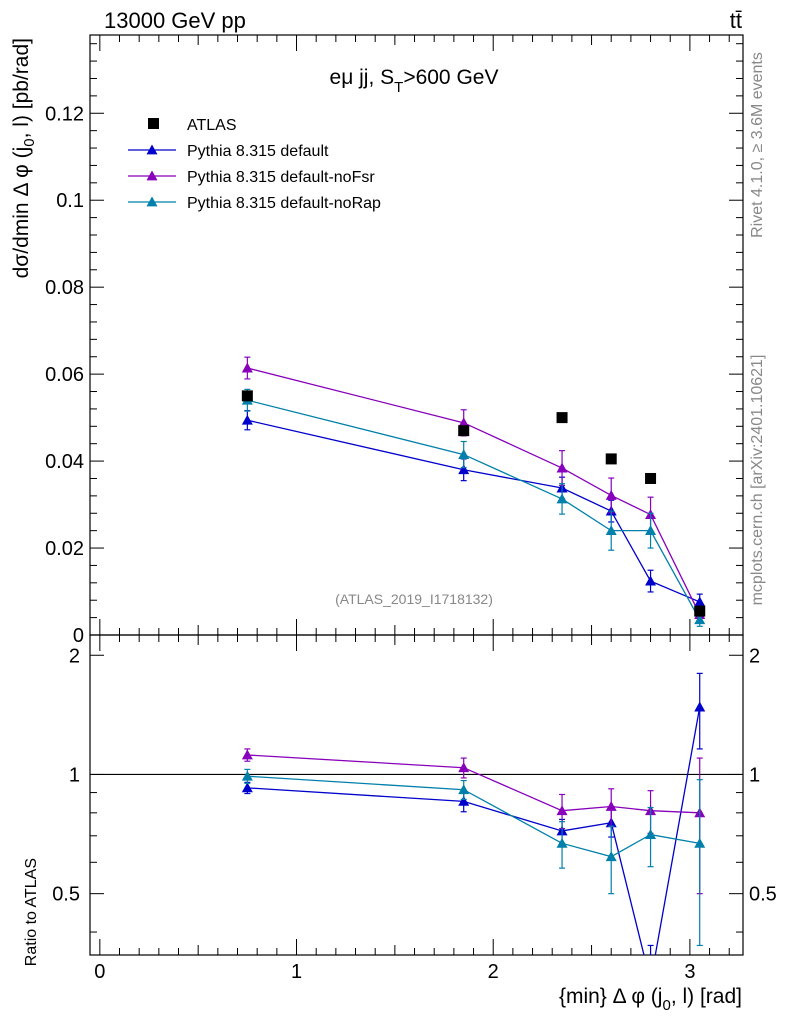 The height and width of the screenshot is (1024, 786). What do you see at coordinates (64, 462) in the screenshot?
I see `main-ytick-label: 0.04` at bounding box center [64, 462].